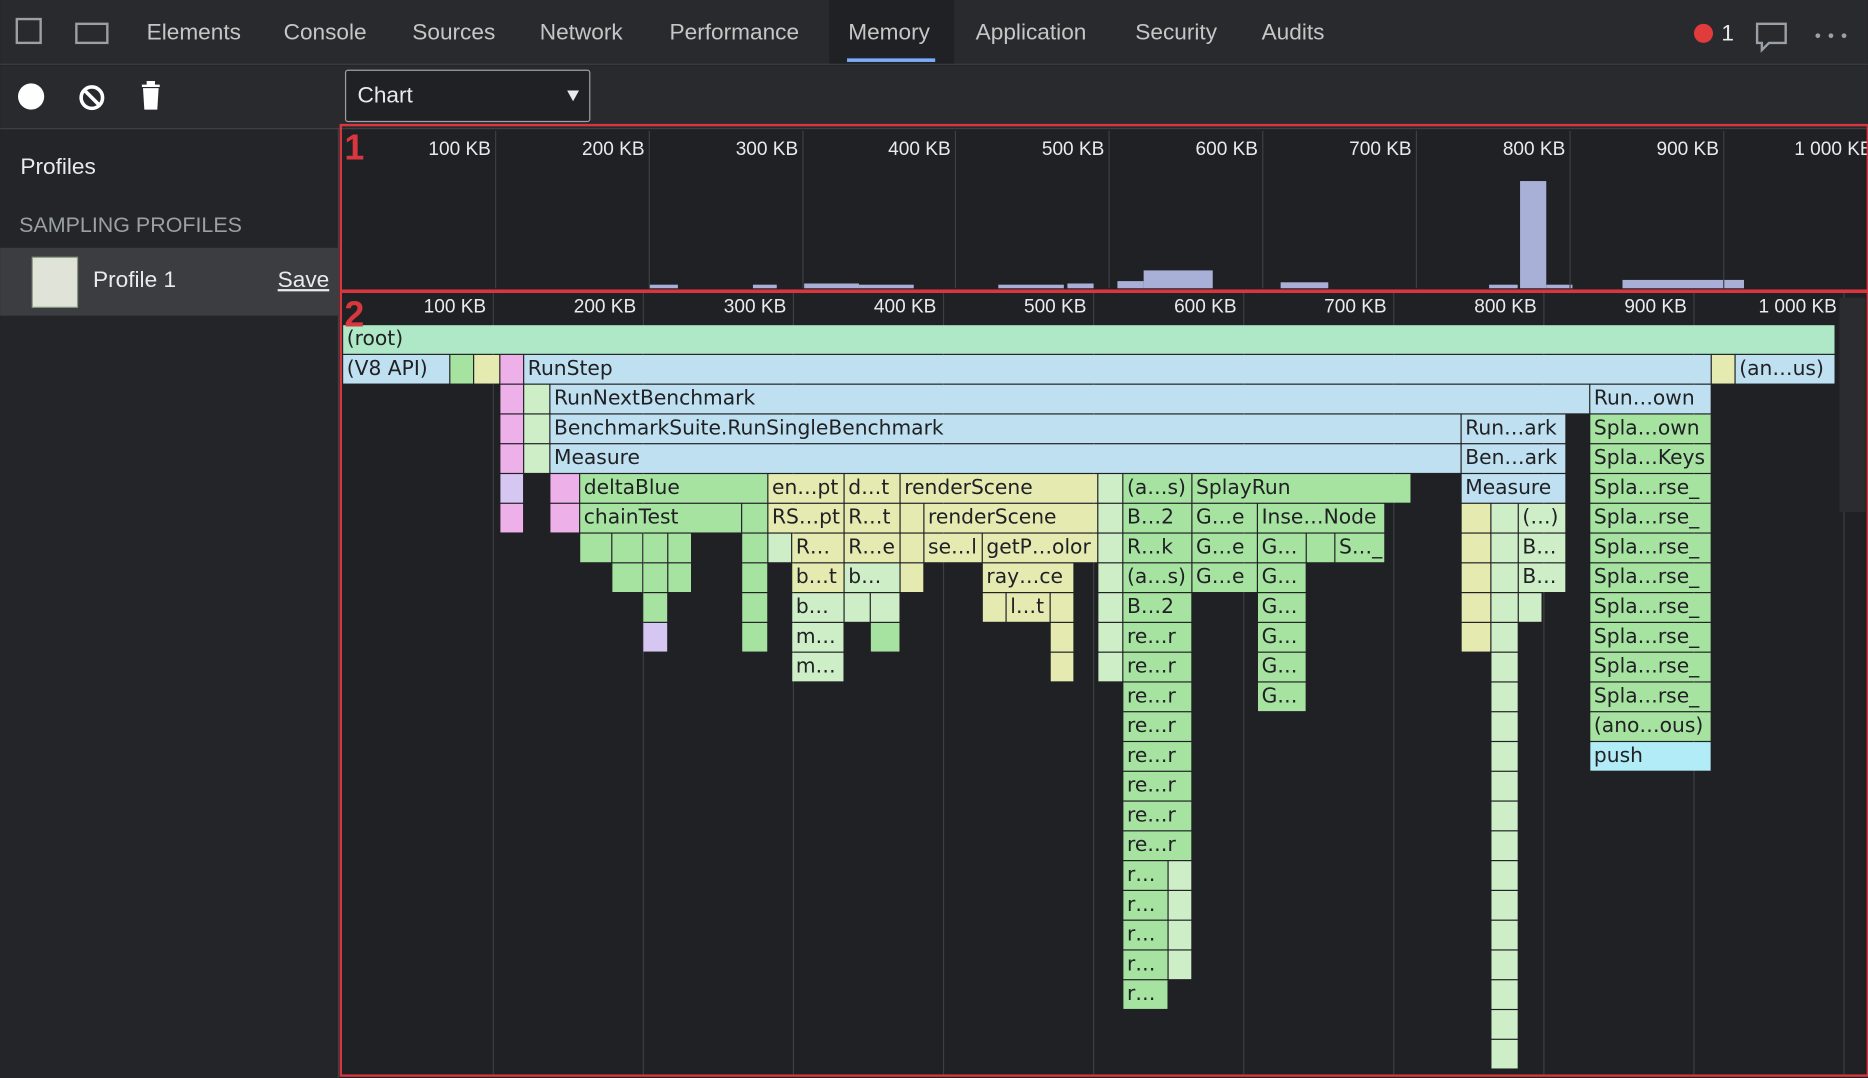 The image size is (1868, 1078). What do you see at coordinates (735, 31) in the screenshot?
I see `tab: Performance` at bounding box center [735, 31].